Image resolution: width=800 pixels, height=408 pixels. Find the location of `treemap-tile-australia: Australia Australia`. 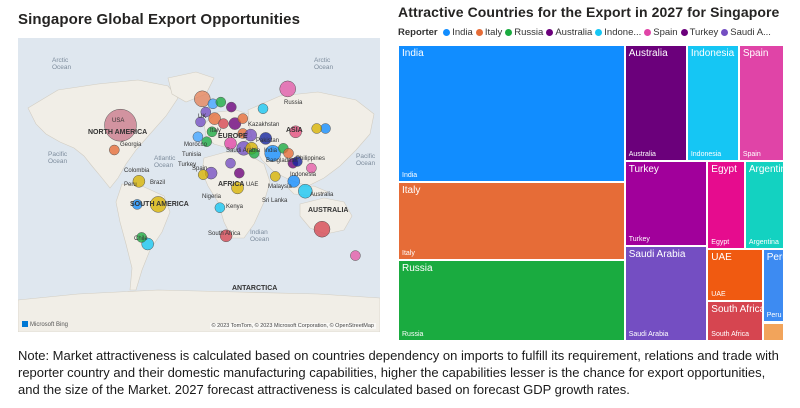

treemap-tile-australia: Australia Australia is located at coordinates (655, 103).